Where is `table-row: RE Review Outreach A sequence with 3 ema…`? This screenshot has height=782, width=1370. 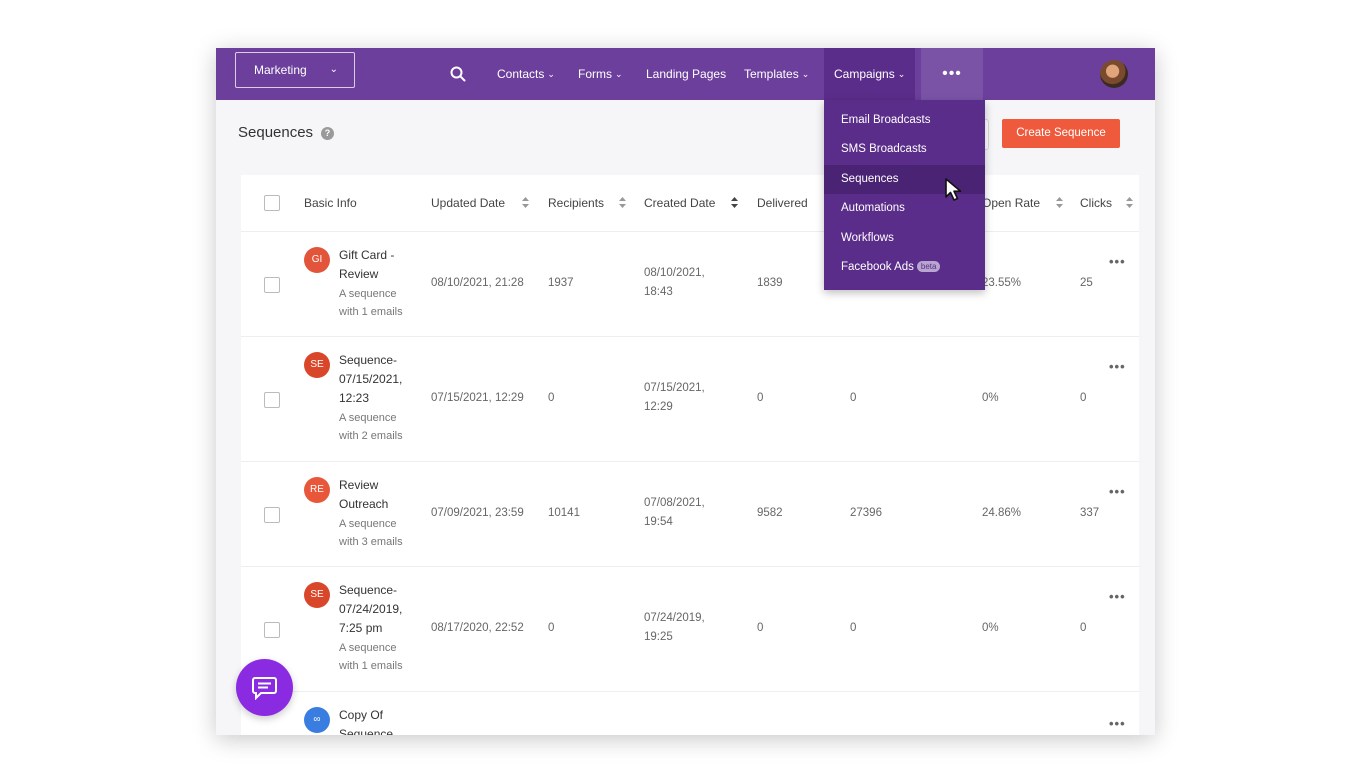
table-row: RE Review Outreach A sequence with 3 ema… is located at coordinates (690, 514).